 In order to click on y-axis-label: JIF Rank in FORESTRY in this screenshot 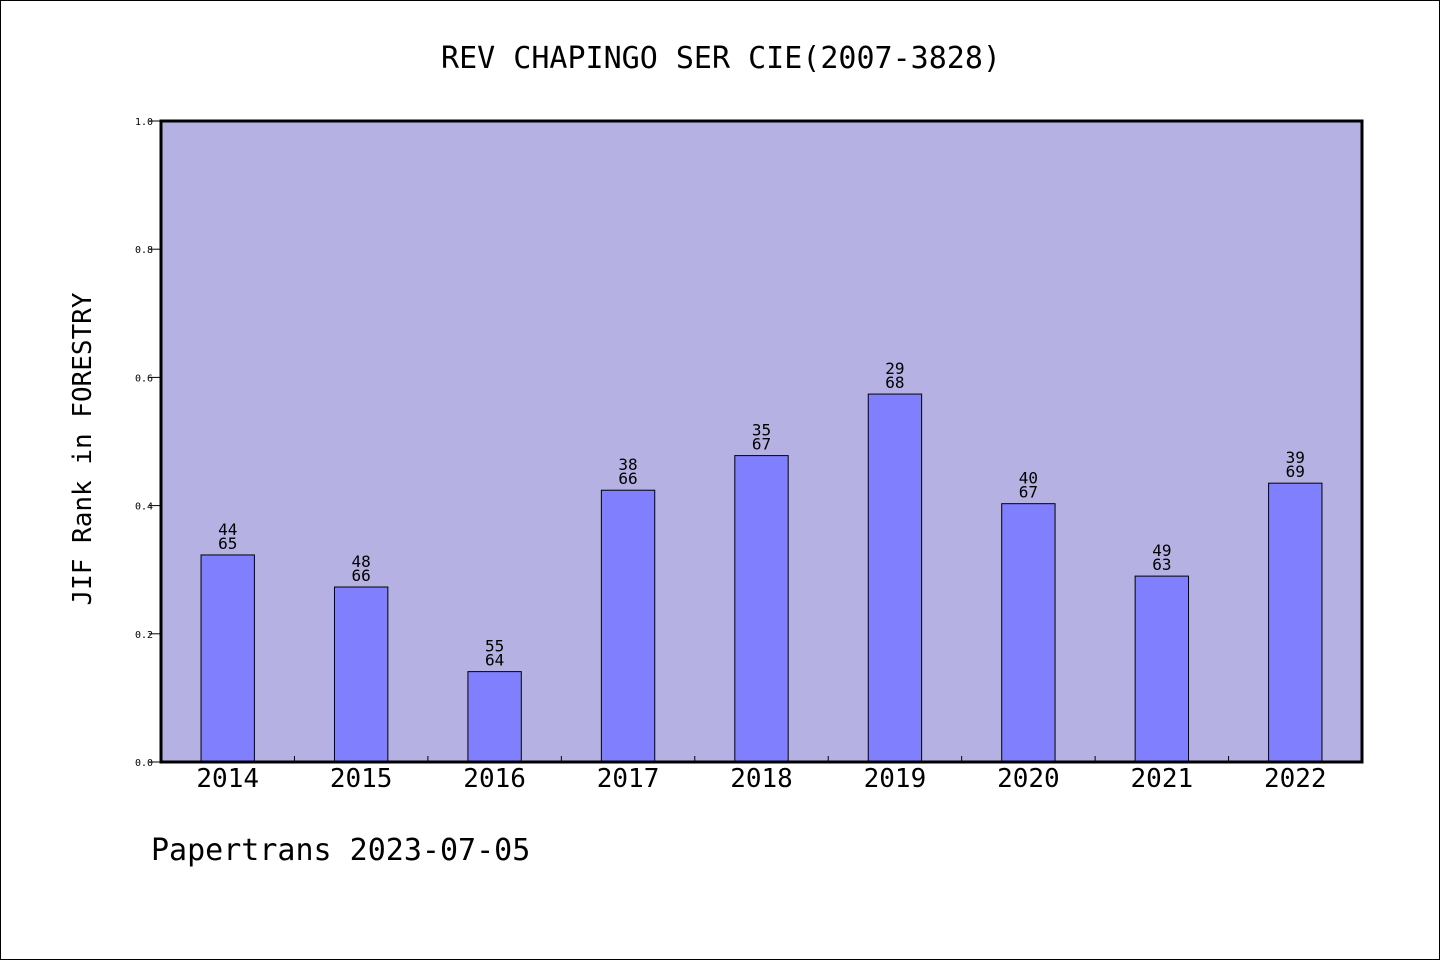, I will do `click(83, 448)`.